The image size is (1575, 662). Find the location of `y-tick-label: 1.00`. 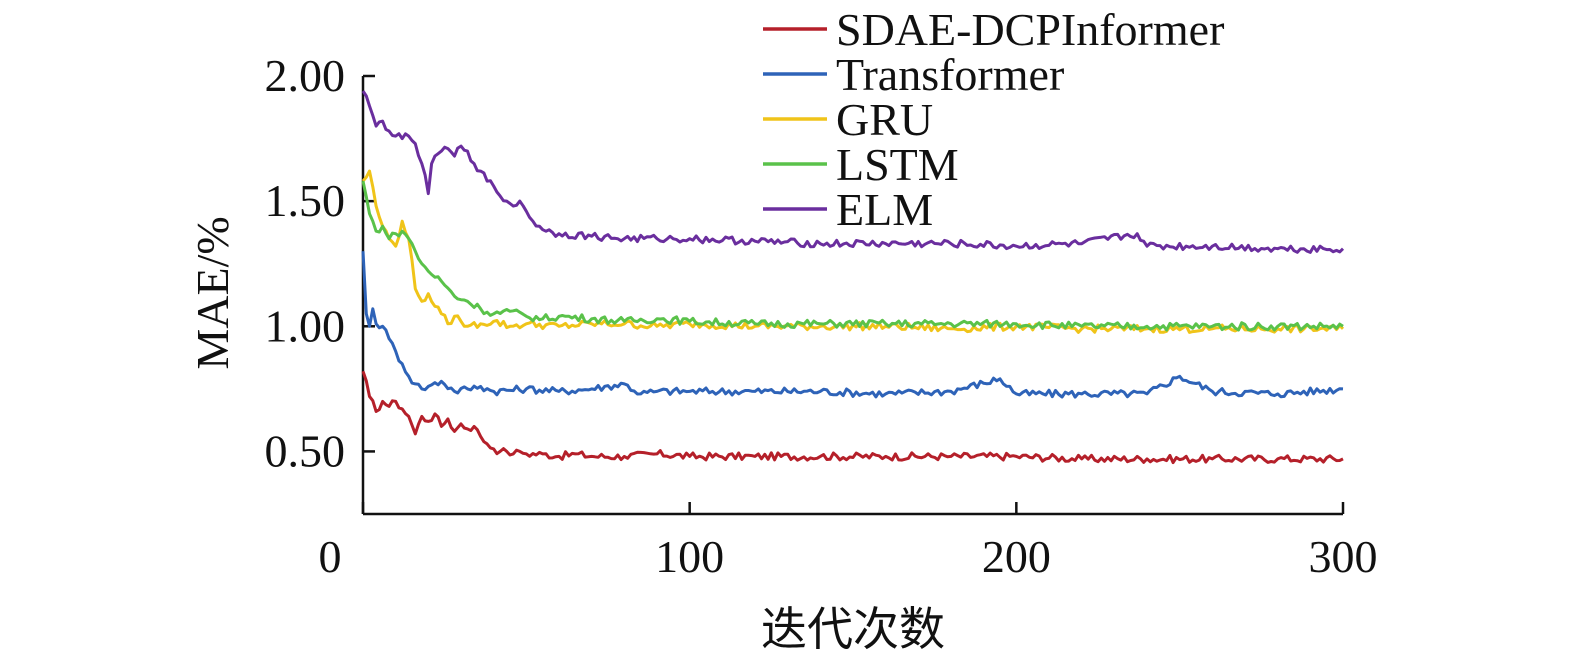

y-tick-label: 1.00 is located at coordinates (305, 325).